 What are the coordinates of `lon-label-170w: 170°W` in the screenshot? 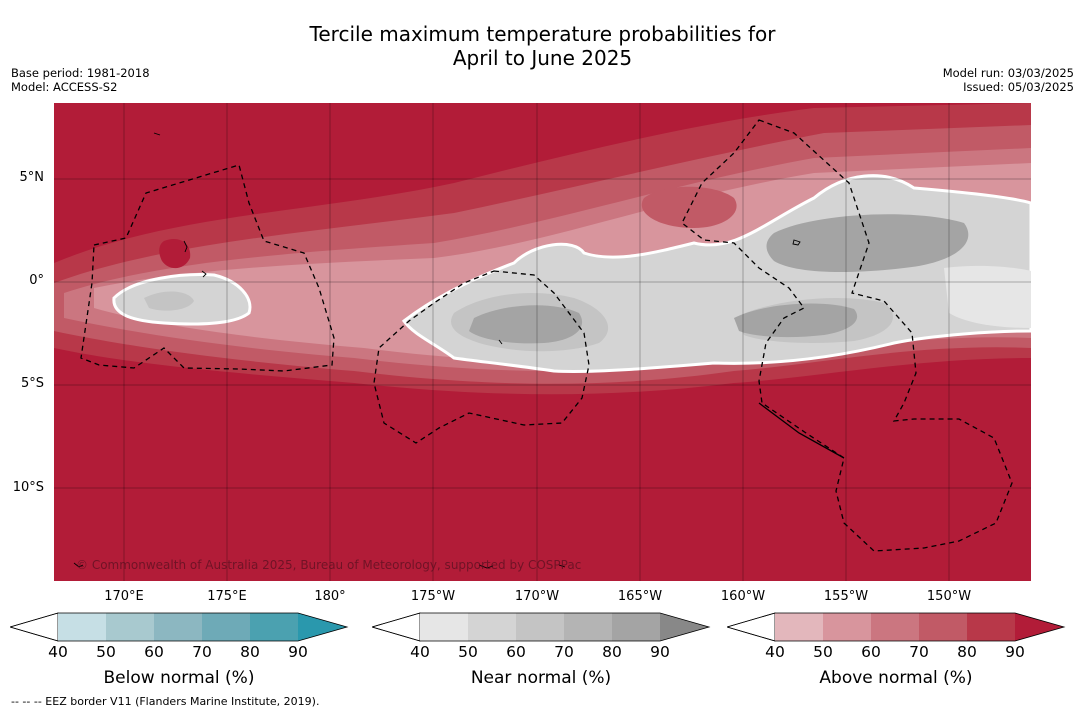 It's located at (537, 596).